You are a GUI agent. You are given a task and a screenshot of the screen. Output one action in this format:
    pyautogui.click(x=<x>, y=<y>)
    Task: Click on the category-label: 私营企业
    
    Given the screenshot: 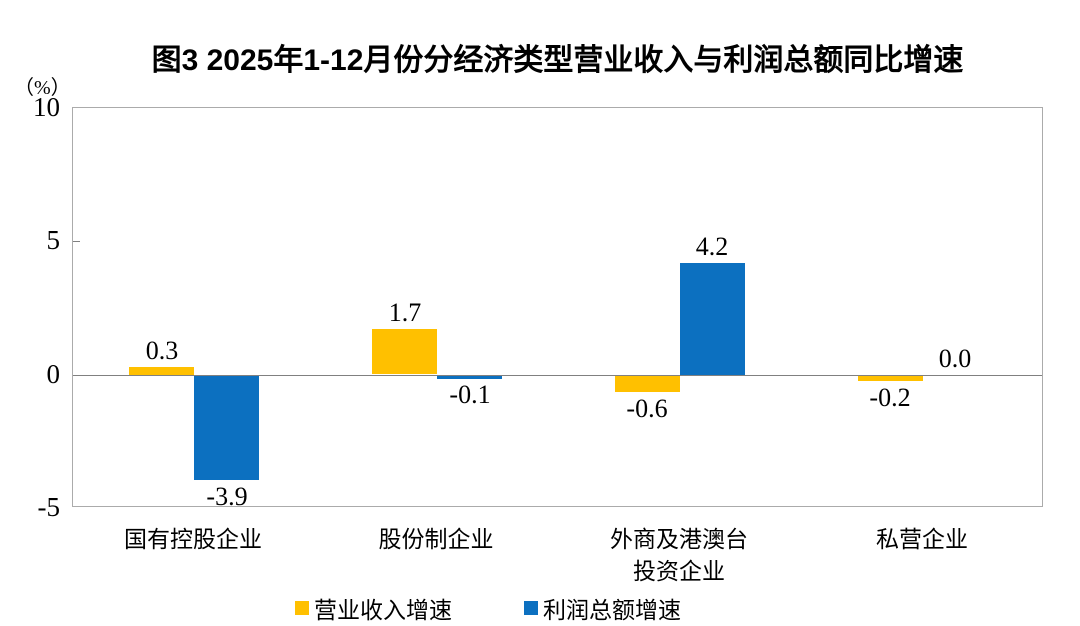 What is the action you would take?
    pyautogui.click(x=922, y=539)
    